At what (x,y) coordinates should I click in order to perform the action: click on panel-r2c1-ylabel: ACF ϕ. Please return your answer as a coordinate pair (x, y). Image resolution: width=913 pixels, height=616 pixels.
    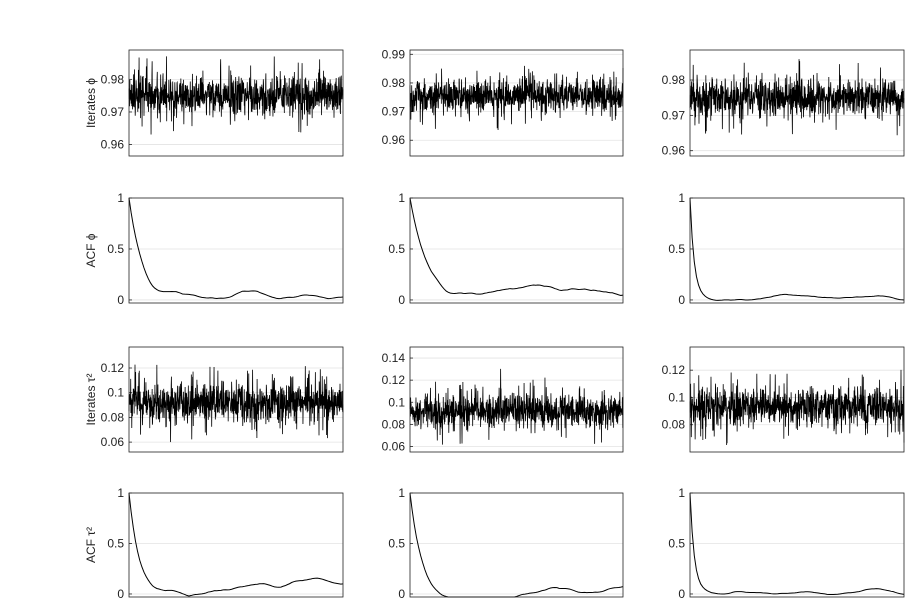
    Looking at the image, I should click on (91, 250).